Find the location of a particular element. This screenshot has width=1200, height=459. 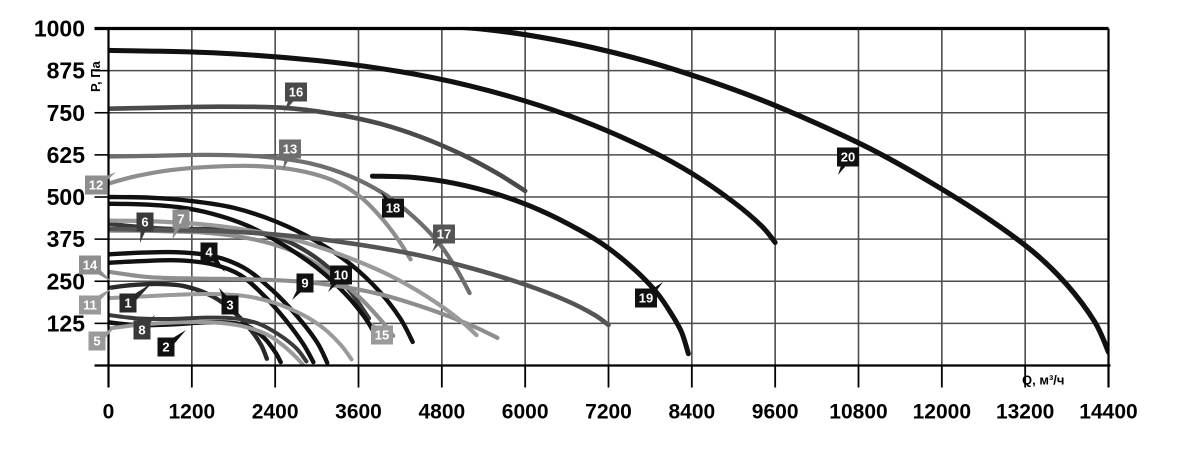

curve-label-20: 20 is located at coordinates (848, 161).